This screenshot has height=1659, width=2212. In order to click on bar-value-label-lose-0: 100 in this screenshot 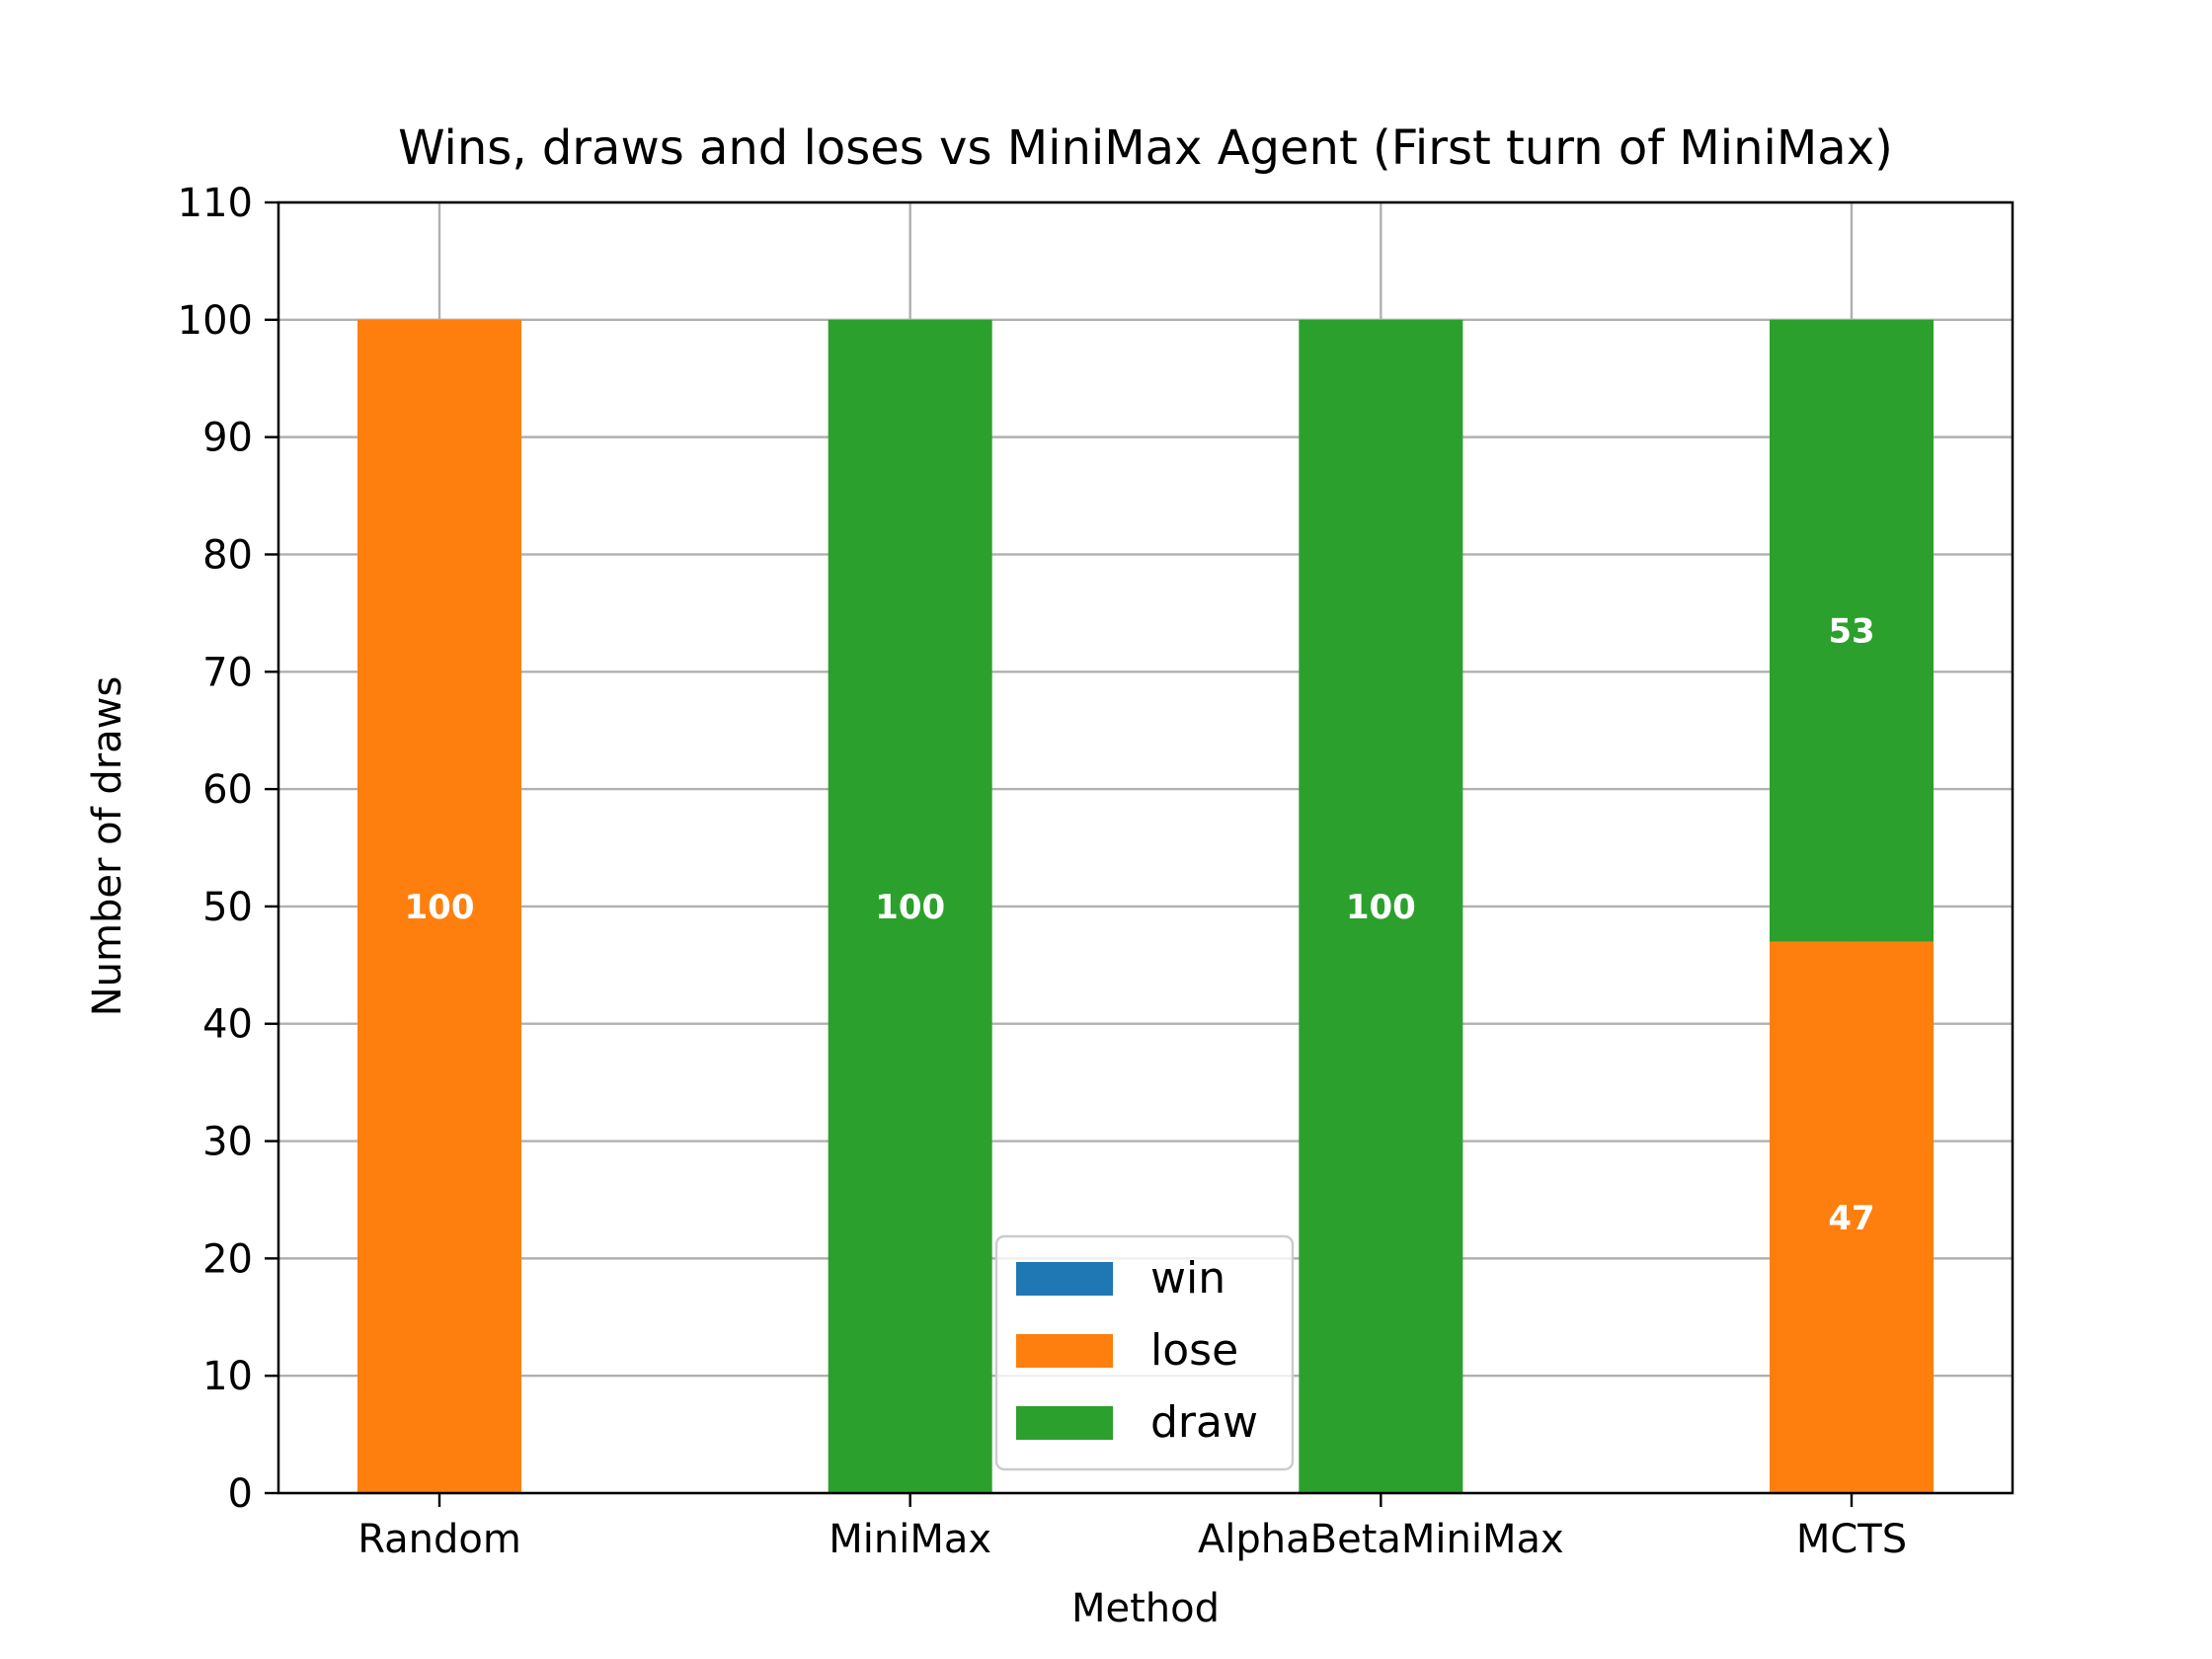, I will do `click(440, 908)`.